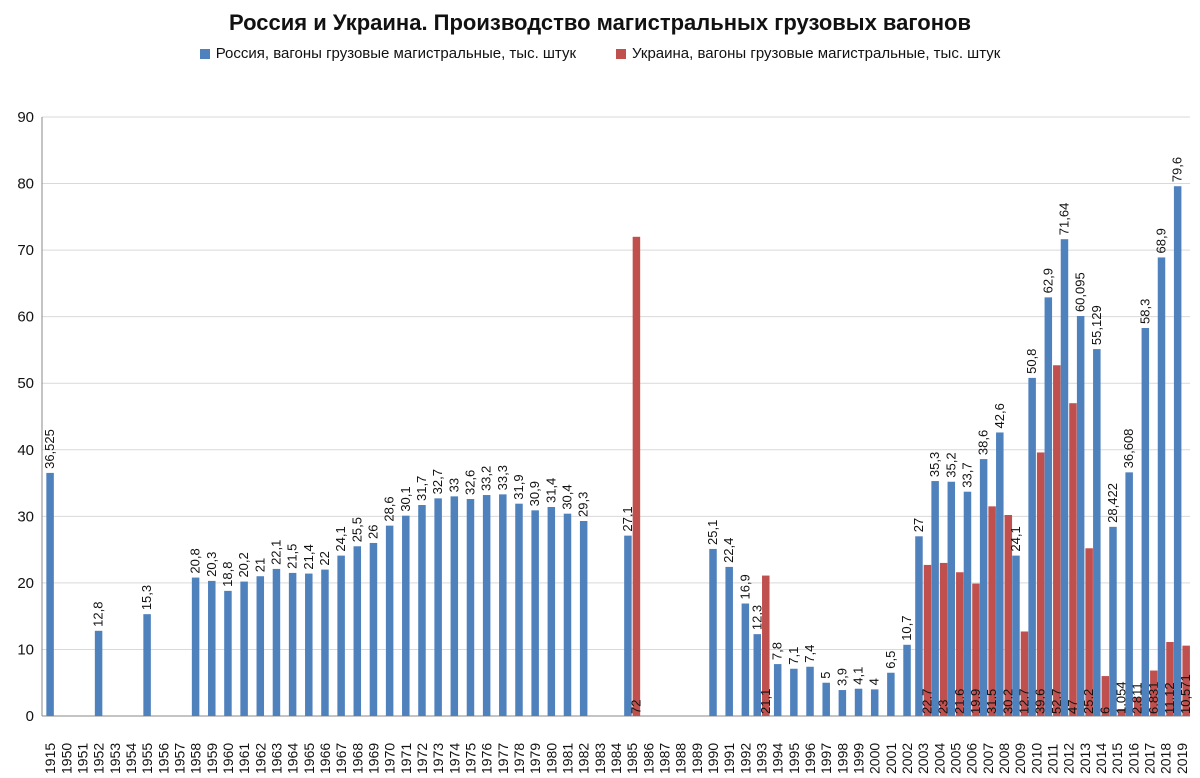 This screenshot has width=1200, height=778. I want to click on data-label-ukraine: 39,6, so click(1040, 701).